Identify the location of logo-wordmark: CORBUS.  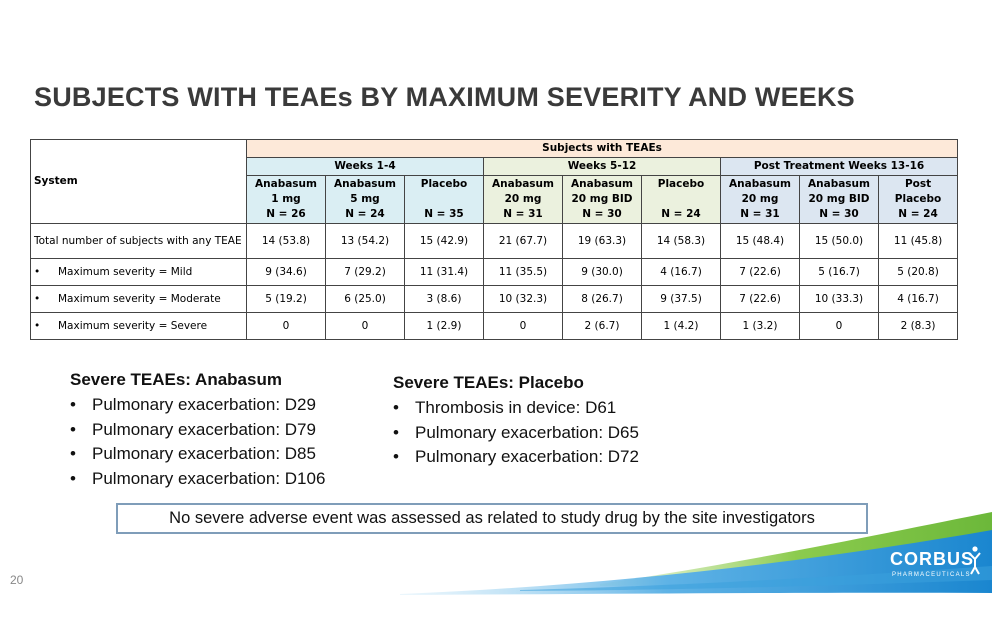
(932, 559).